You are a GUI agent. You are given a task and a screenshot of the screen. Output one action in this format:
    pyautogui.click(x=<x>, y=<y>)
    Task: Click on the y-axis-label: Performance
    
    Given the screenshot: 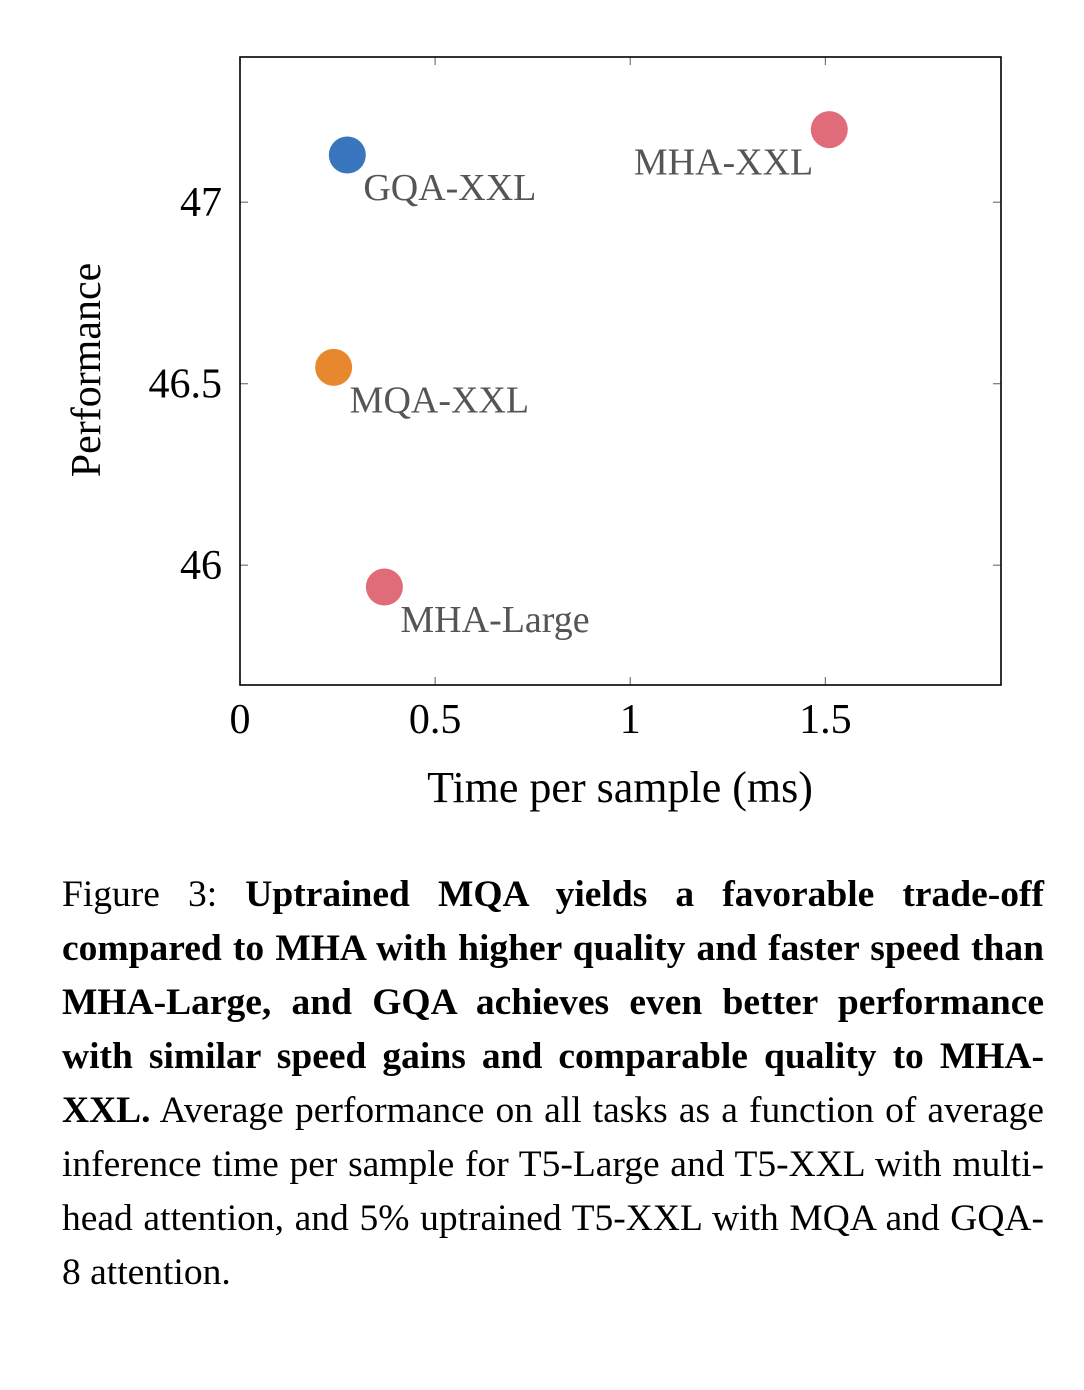 What is the action you would take?
    pyautogui.click(x=87, y=370)
    